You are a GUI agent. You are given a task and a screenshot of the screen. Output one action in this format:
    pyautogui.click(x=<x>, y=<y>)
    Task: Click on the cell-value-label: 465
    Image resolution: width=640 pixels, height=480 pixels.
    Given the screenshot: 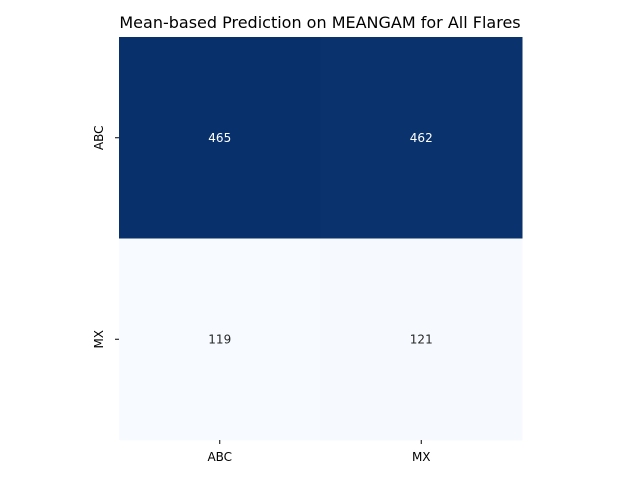 What is the action you would take?
    pyautogui.click(x=219, y=138)
    